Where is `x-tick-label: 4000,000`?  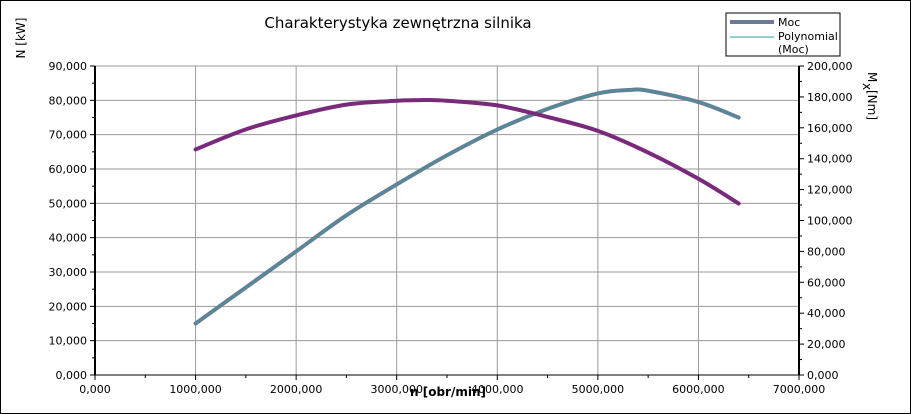
x-tick-label: 4000,000 is located at coordinates (497, 389).